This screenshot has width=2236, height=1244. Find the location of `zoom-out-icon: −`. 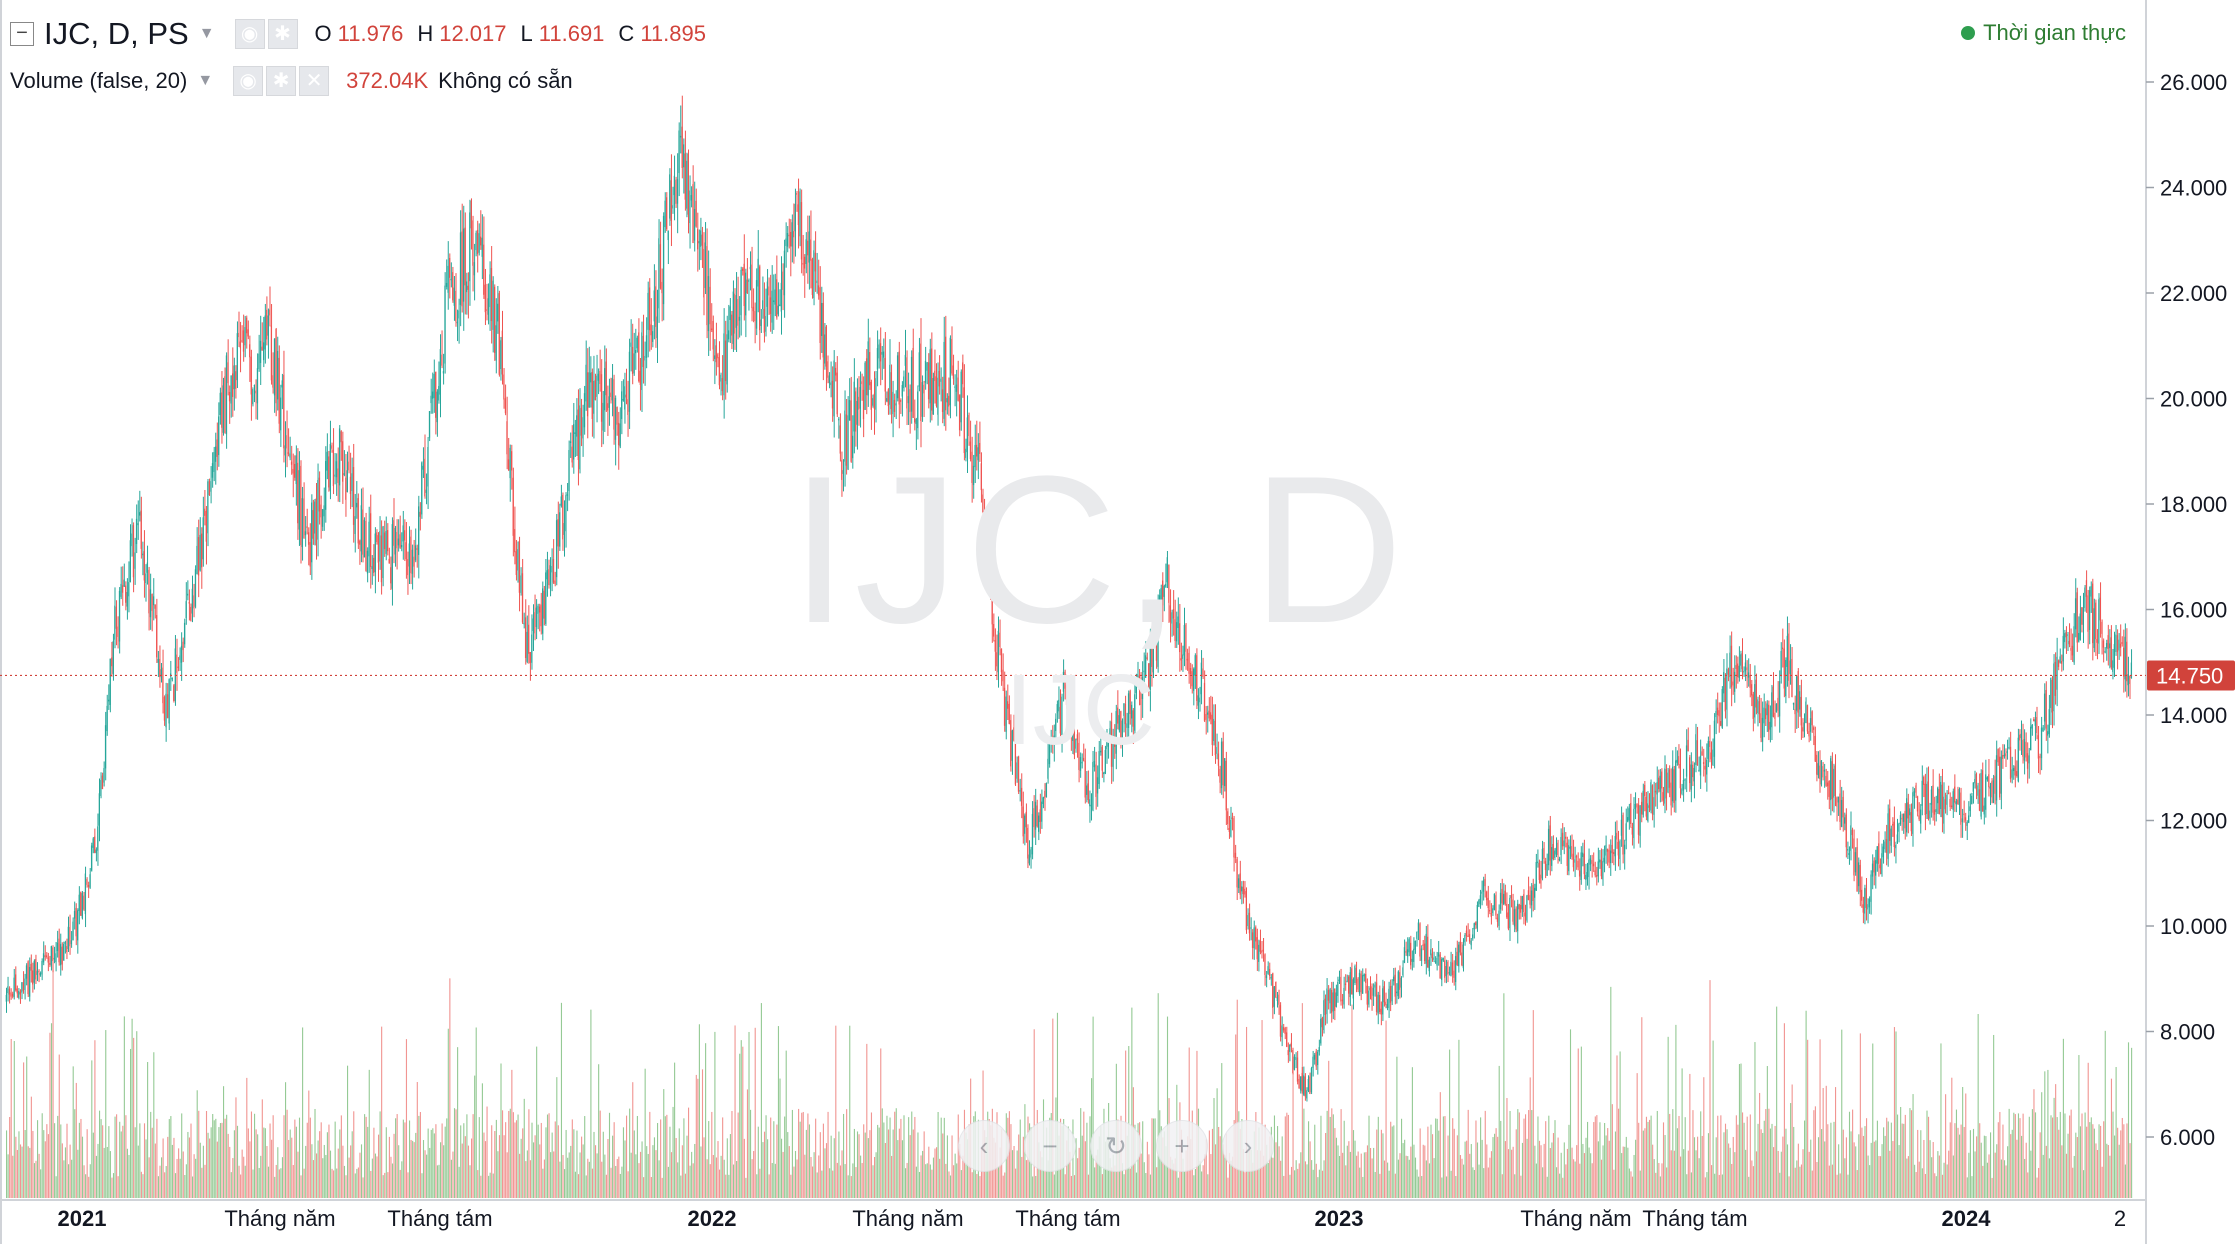

zoom-out-icon: − is located at coordinates (1050, 1146).